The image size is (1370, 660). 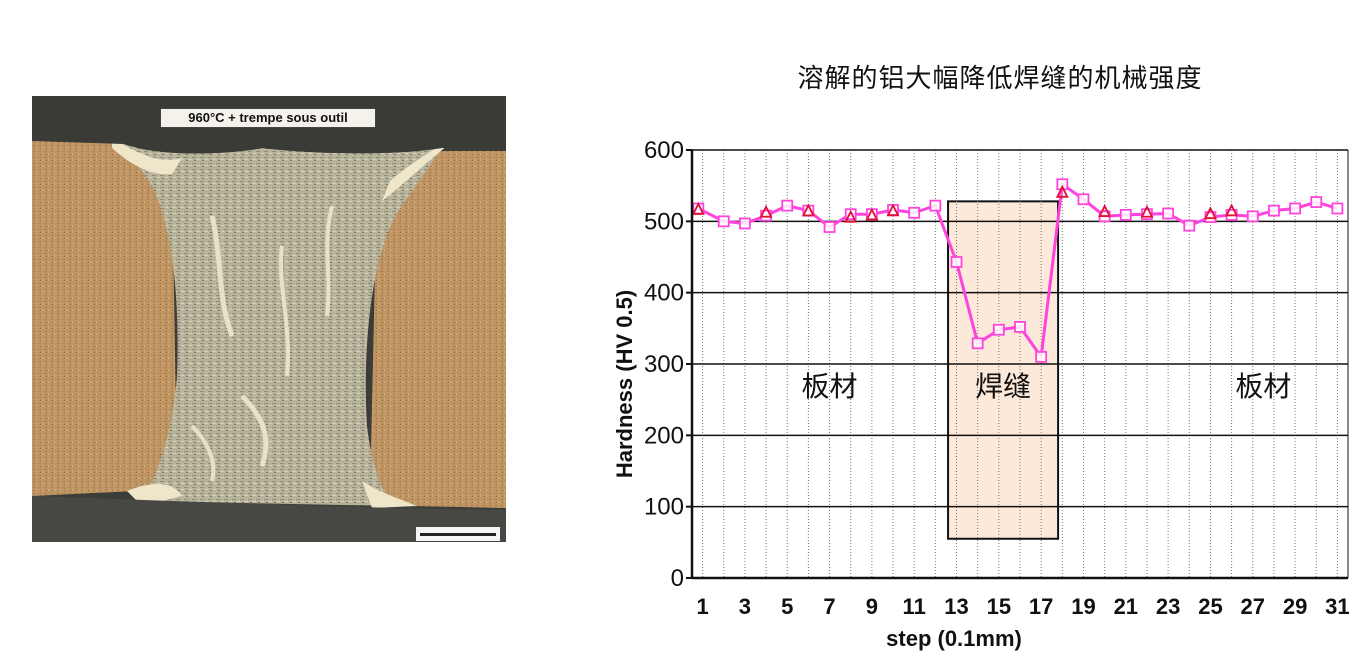 What do you see at coordinates (1337, 606) in the screenshot?
I see `x-tick-label: 31` at bounding box center [1337, 606].